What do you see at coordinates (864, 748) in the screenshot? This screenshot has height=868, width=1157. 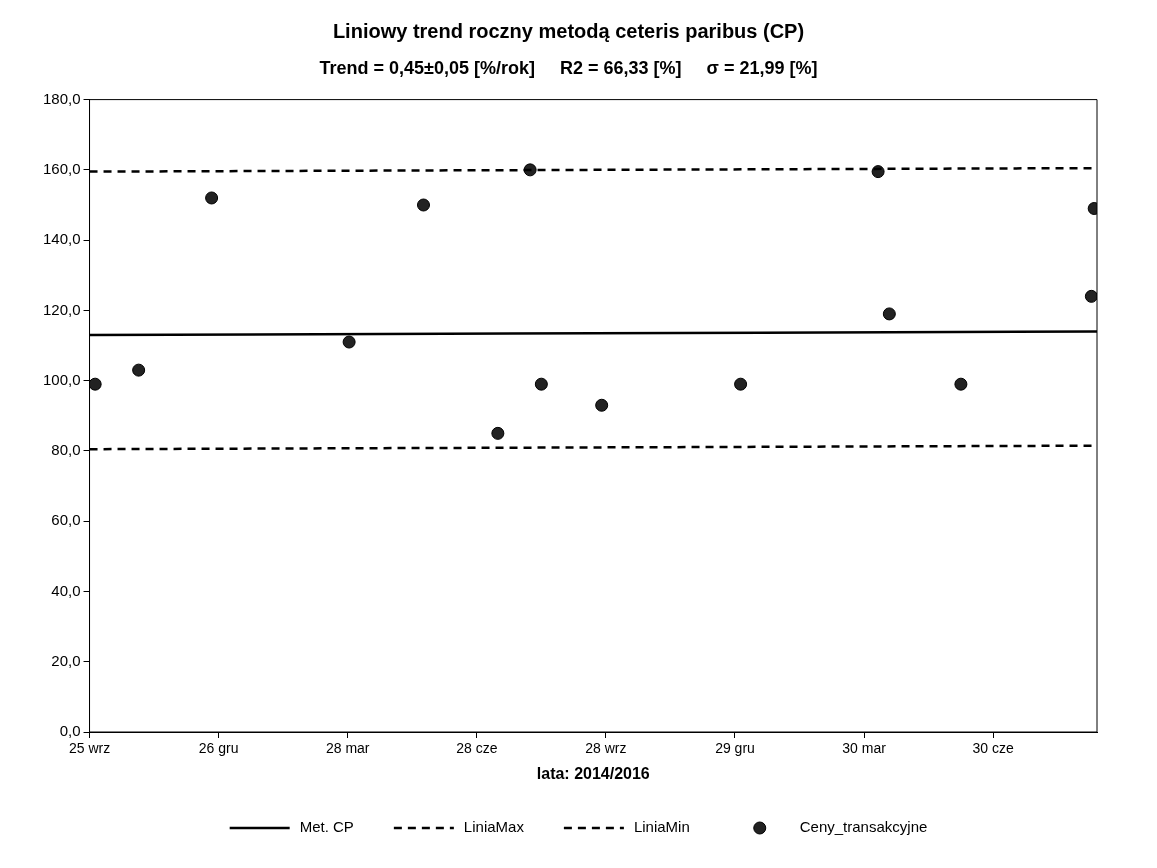 I see `x-tick-label: 30 mar` at bounding box center [864, 748].